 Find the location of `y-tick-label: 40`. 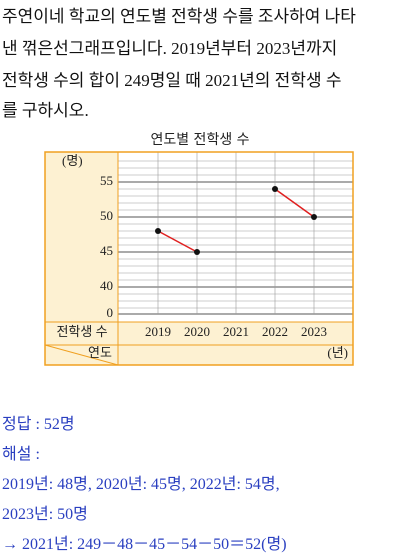

y-tick-label: 40 is located at coordinates (106, 285).